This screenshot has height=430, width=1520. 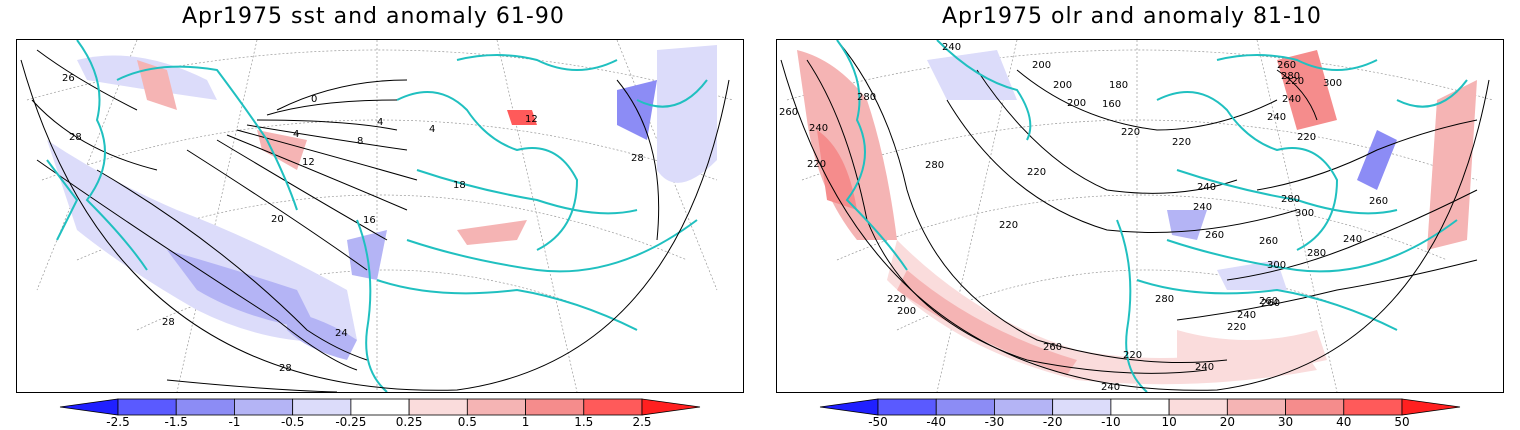 What do you see at coordinates (467, 422) in the screenshot?
I see `colorbar-tick-label: 0.5` at bounding box center [467, 422].